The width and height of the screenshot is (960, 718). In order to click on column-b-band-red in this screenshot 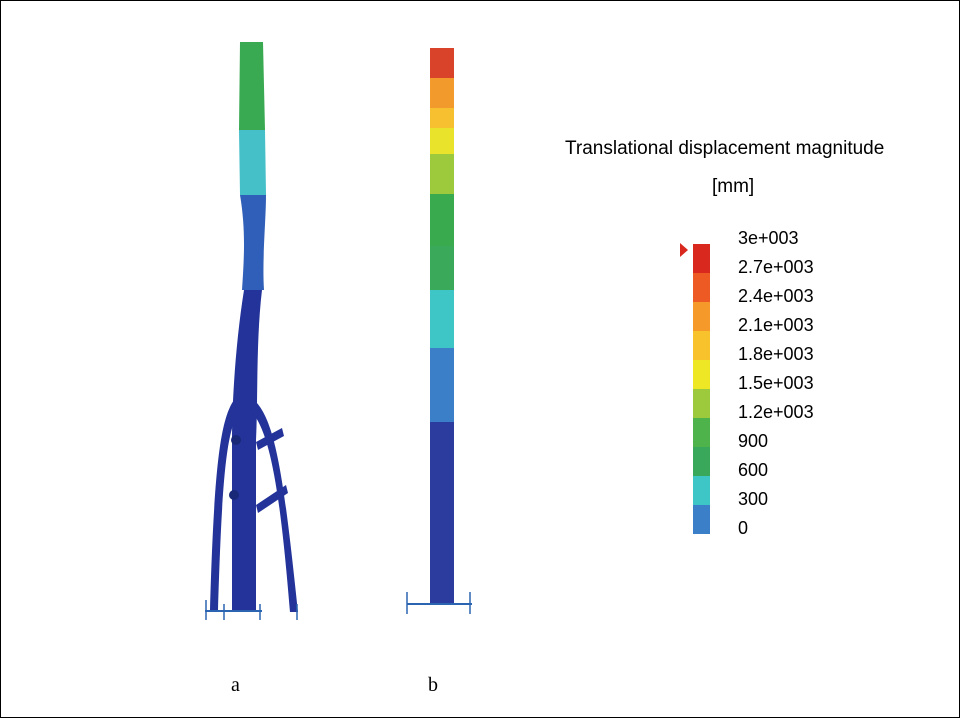, I will do `click(442, 63)`.